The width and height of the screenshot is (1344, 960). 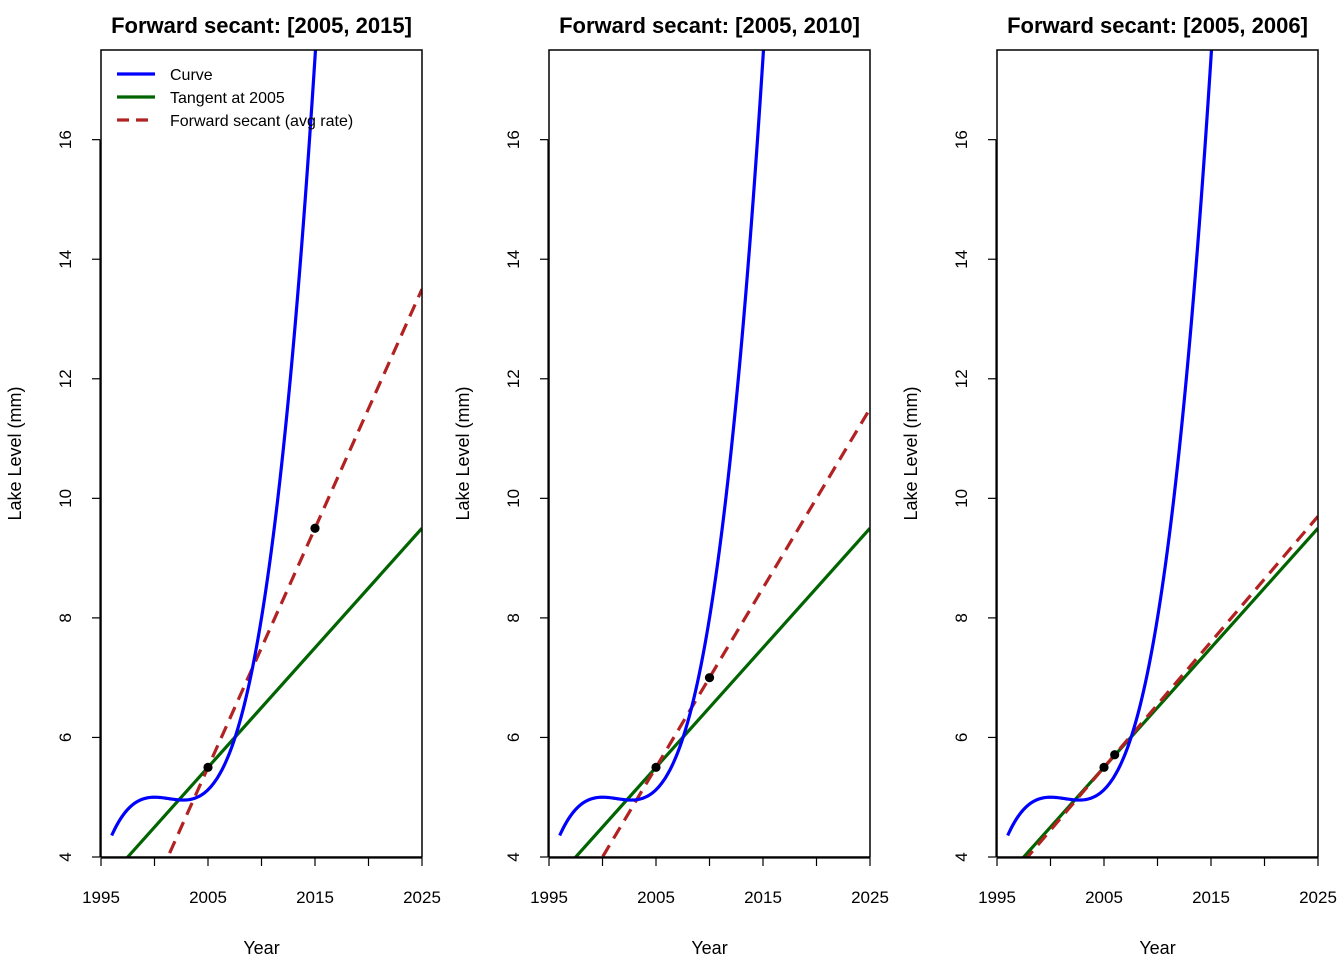 I want to click on chart-title: Forward secant: [2005, 2010], so click(x=709, y=25).